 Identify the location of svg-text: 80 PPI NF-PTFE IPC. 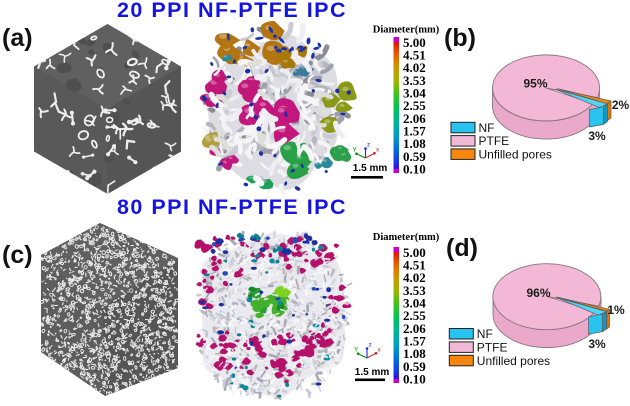
(232, 207).